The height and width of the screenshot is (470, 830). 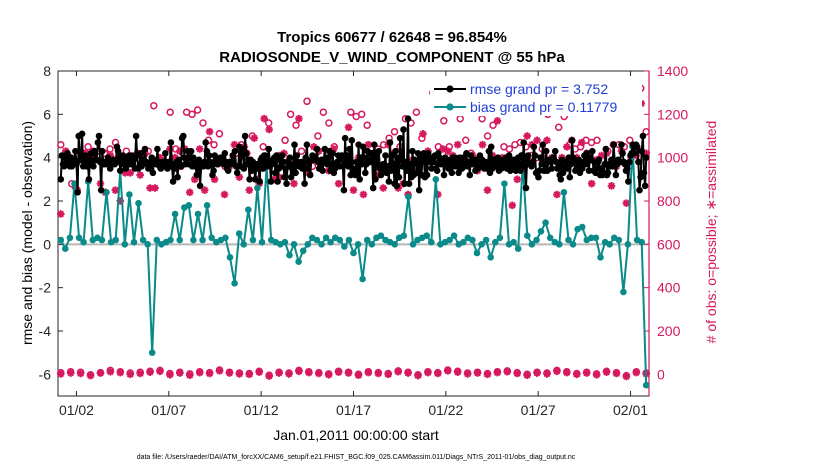 I want to click on right-y-tick-label: 600, so click(x=669, y=244).